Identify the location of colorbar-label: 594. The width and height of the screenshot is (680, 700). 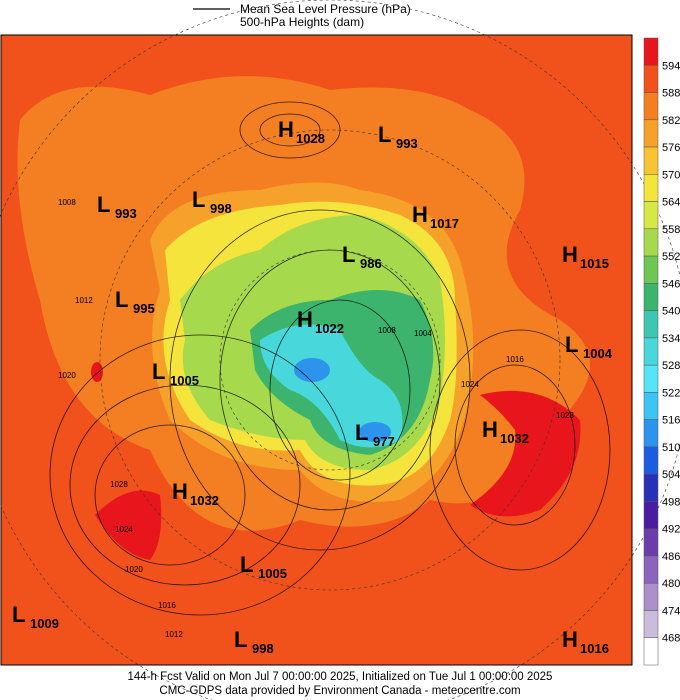
(671, 66).